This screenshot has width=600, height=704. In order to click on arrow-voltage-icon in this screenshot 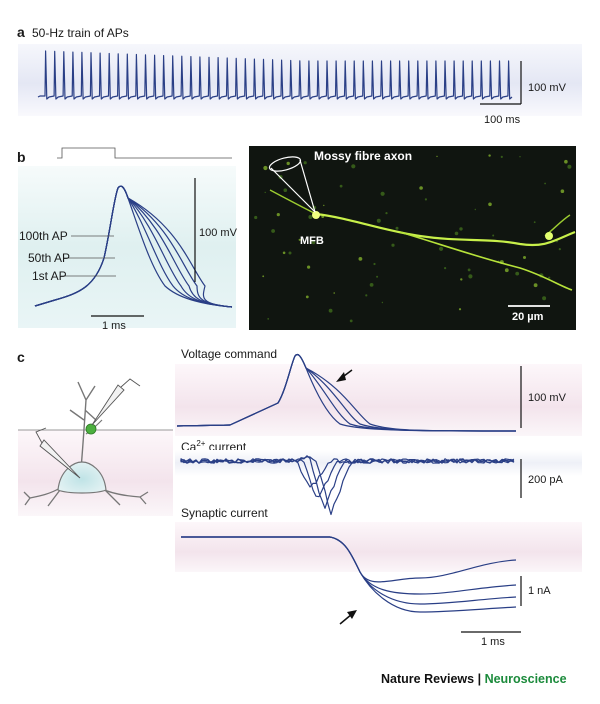, I will do `click(344, 375)`.